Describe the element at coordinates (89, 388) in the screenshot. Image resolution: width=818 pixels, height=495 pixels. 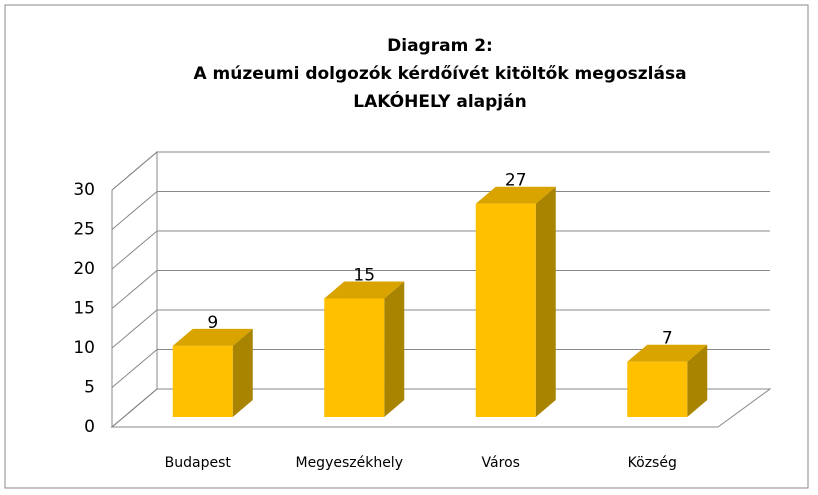
I see `y-tick-label: 5` at that location.